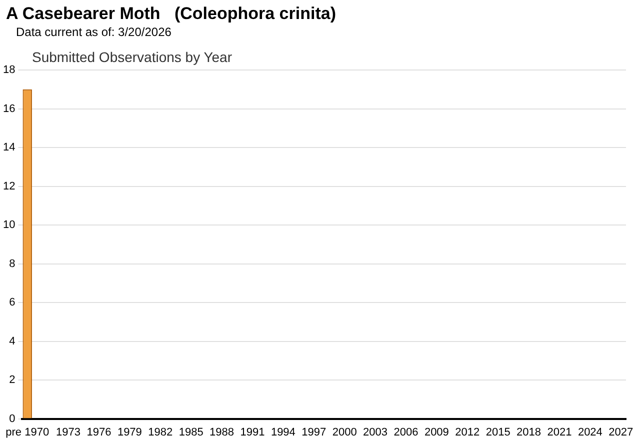 This screenshot has height=442, width=640. I want to click on chart-subtitle: Data current as of: 3/20/2026, so click(94, 32).